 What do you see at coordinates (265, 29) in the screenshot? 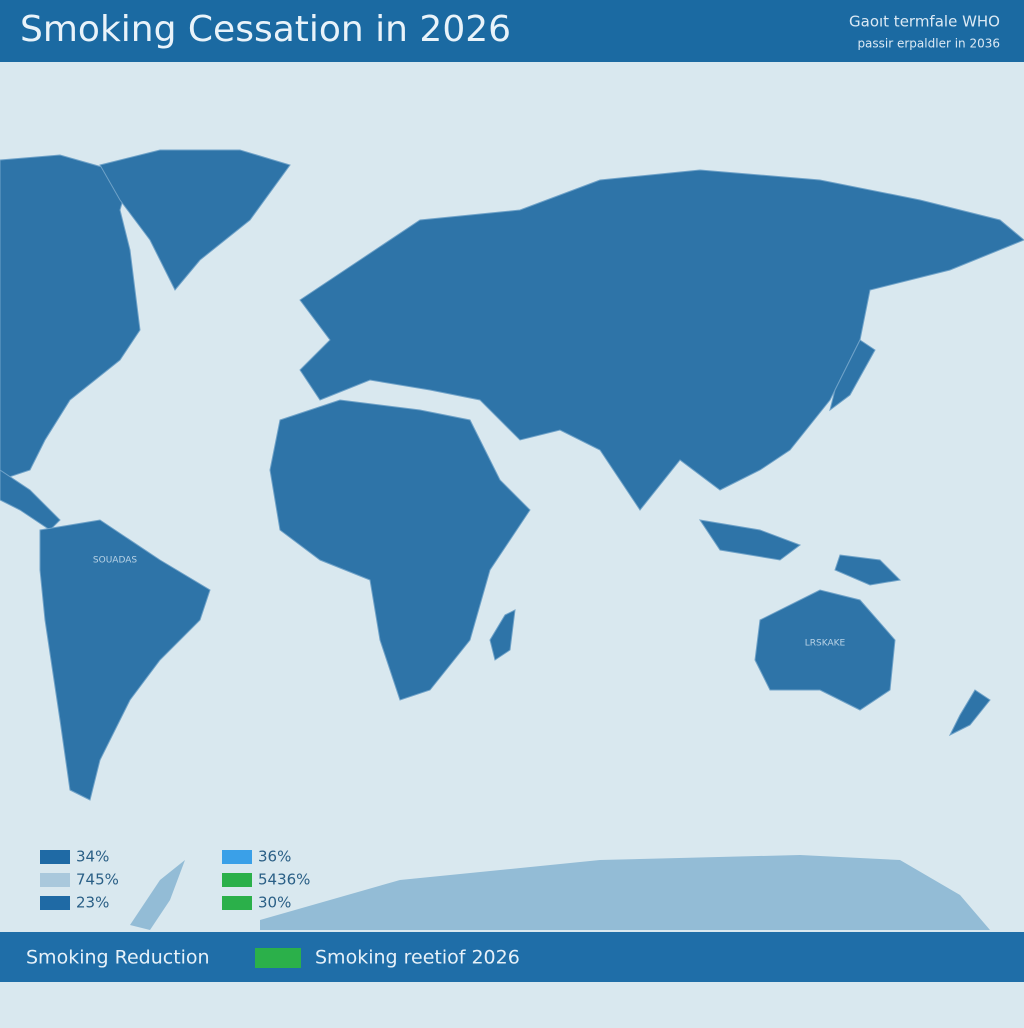
I see `title: Smoking Cessation in 2026` at bounding box center [265, 29].